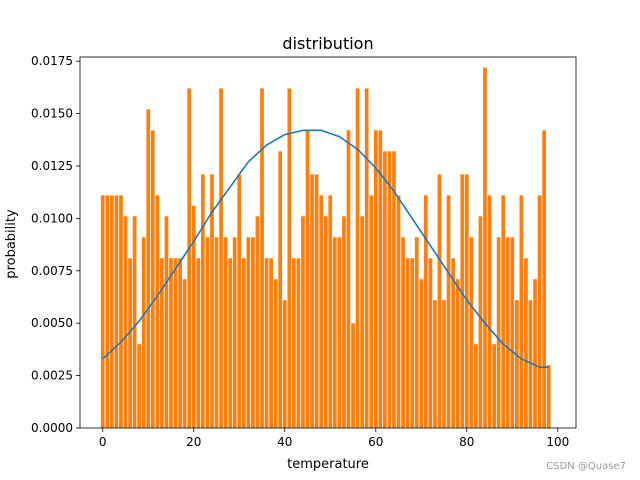  What do you see at coordinates (334, 438) in the screenshot?
I see `x-axis-ticks: 0 20 40 60 80 100` at bounding box center [334, 438].